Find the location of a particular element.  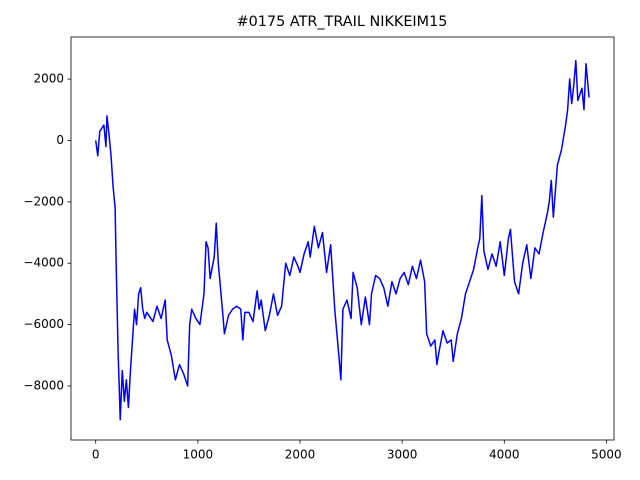

y-tick-label: −4000 is located at coordinates (43, 263).